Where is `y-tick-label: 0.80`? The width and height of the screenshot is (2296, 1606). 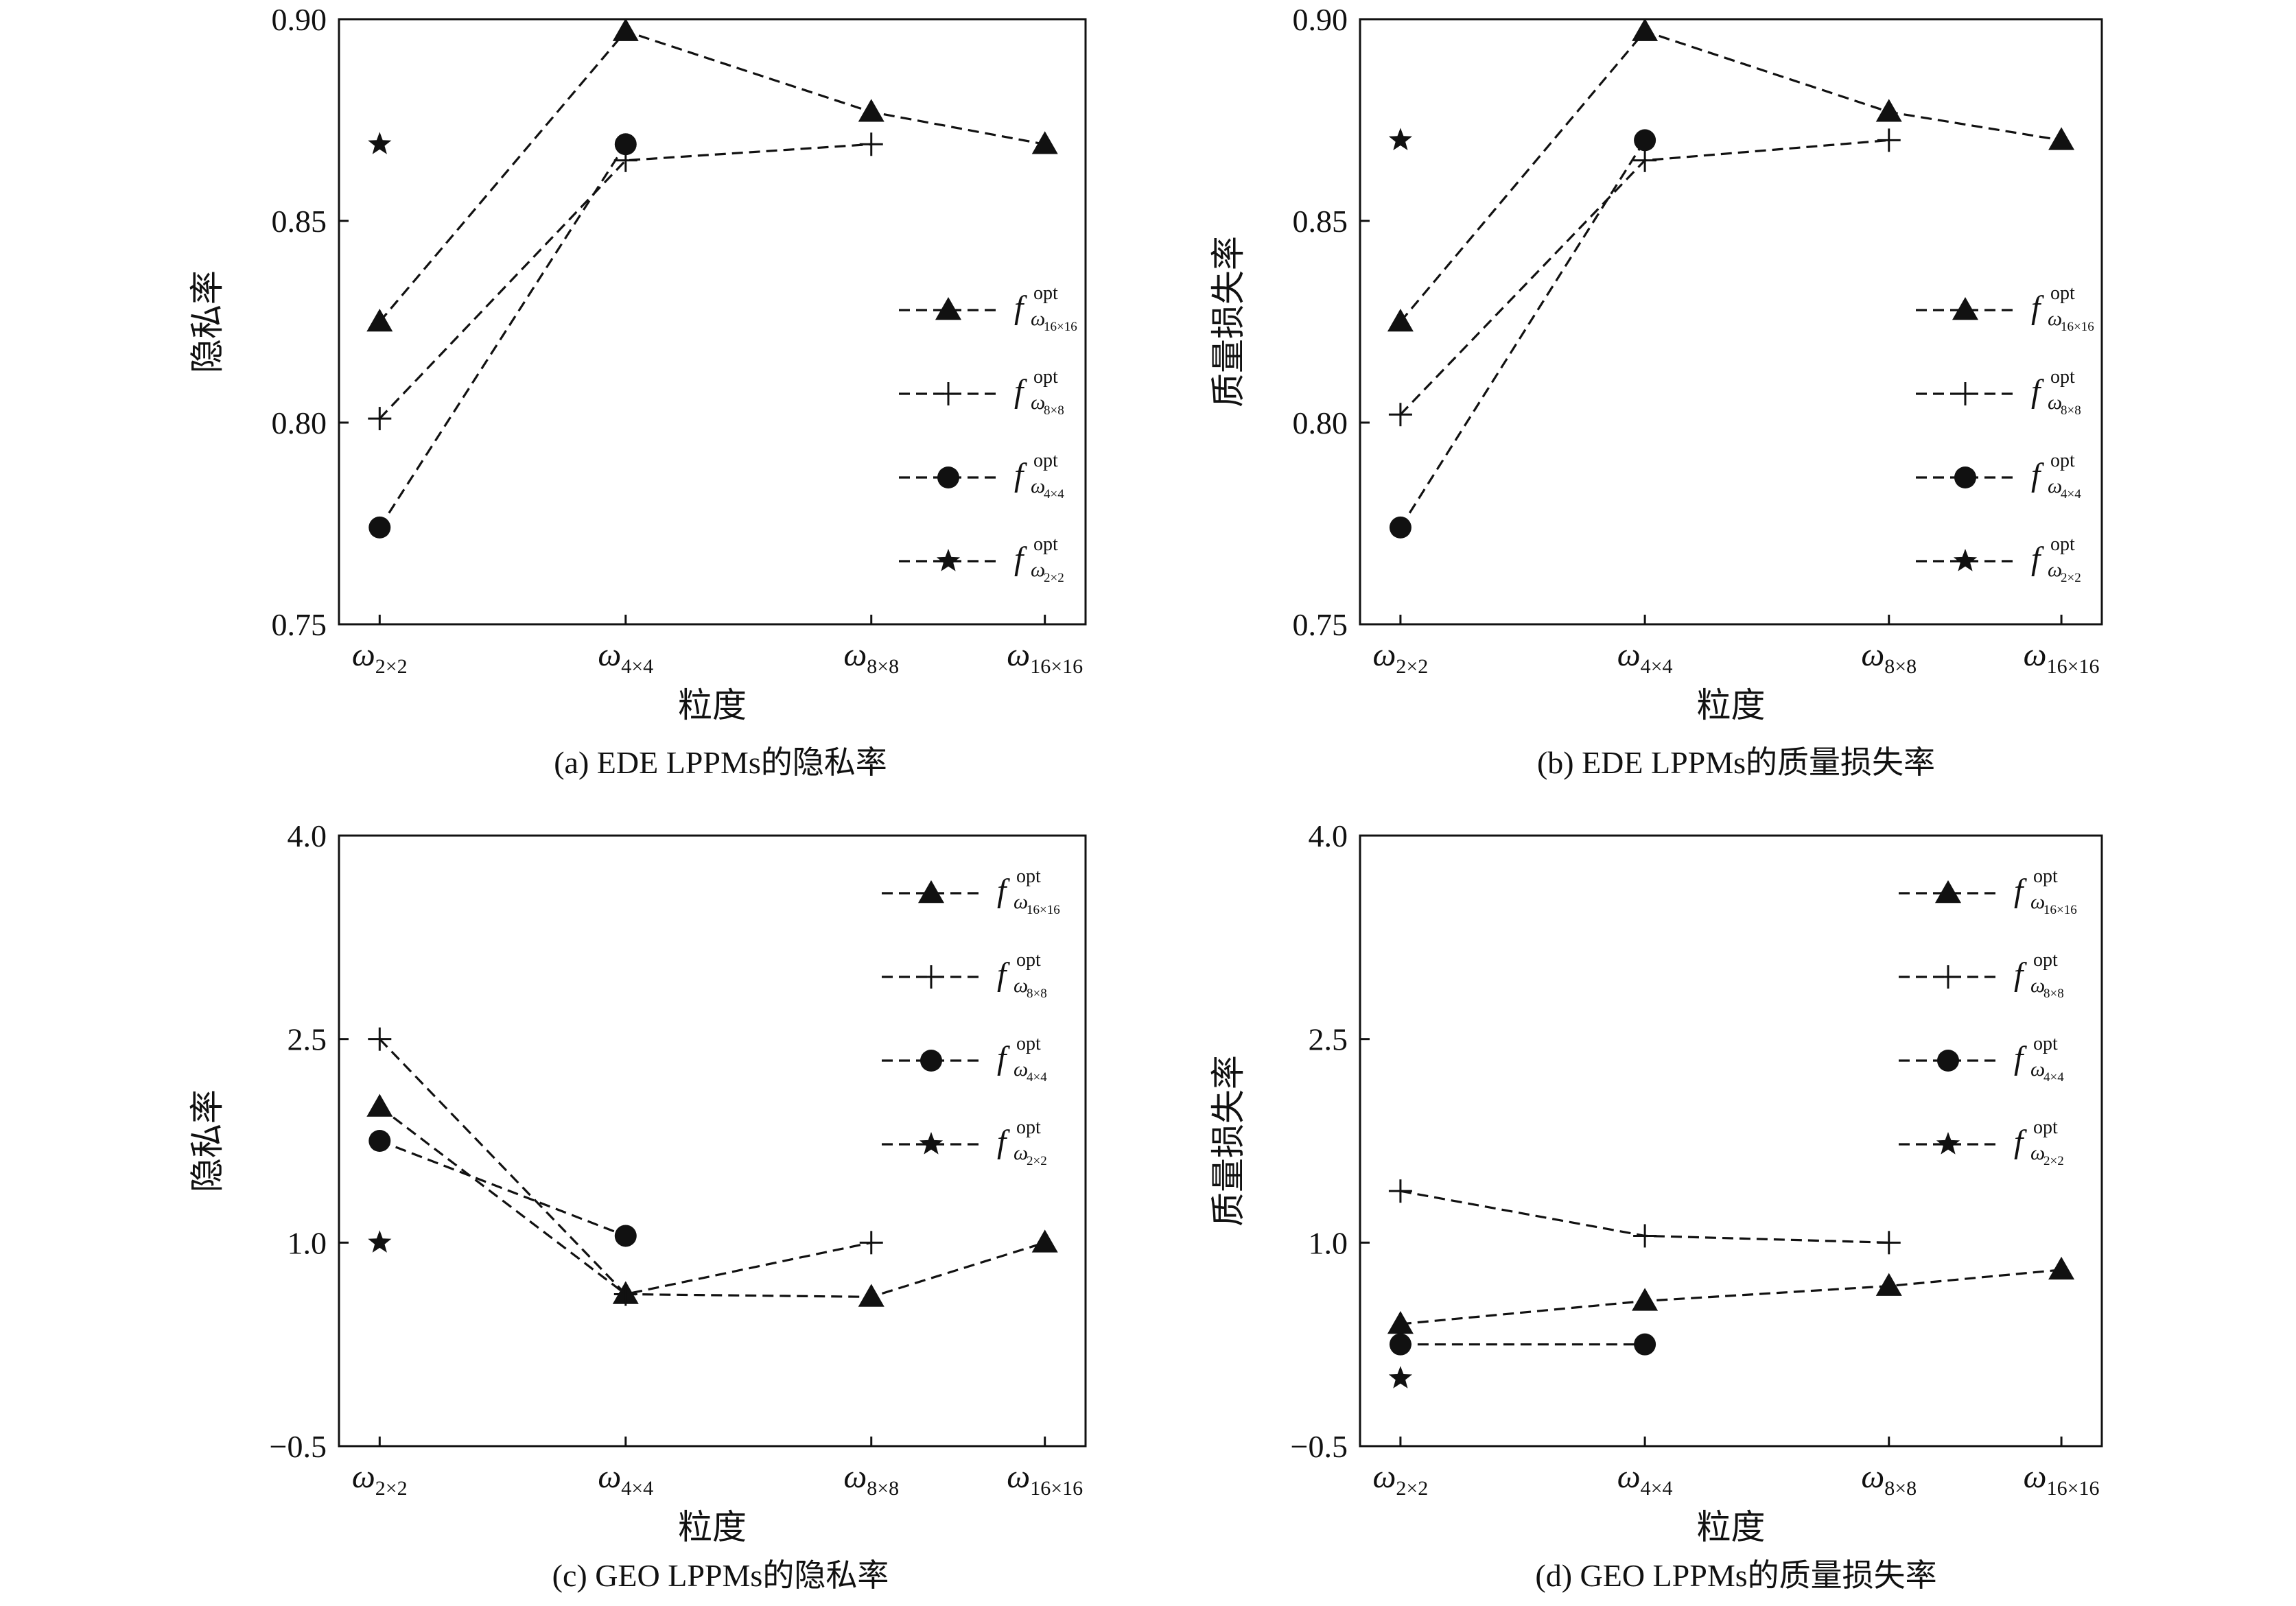
y-tick-label: 0.80 is located at coordinates (299, 422).